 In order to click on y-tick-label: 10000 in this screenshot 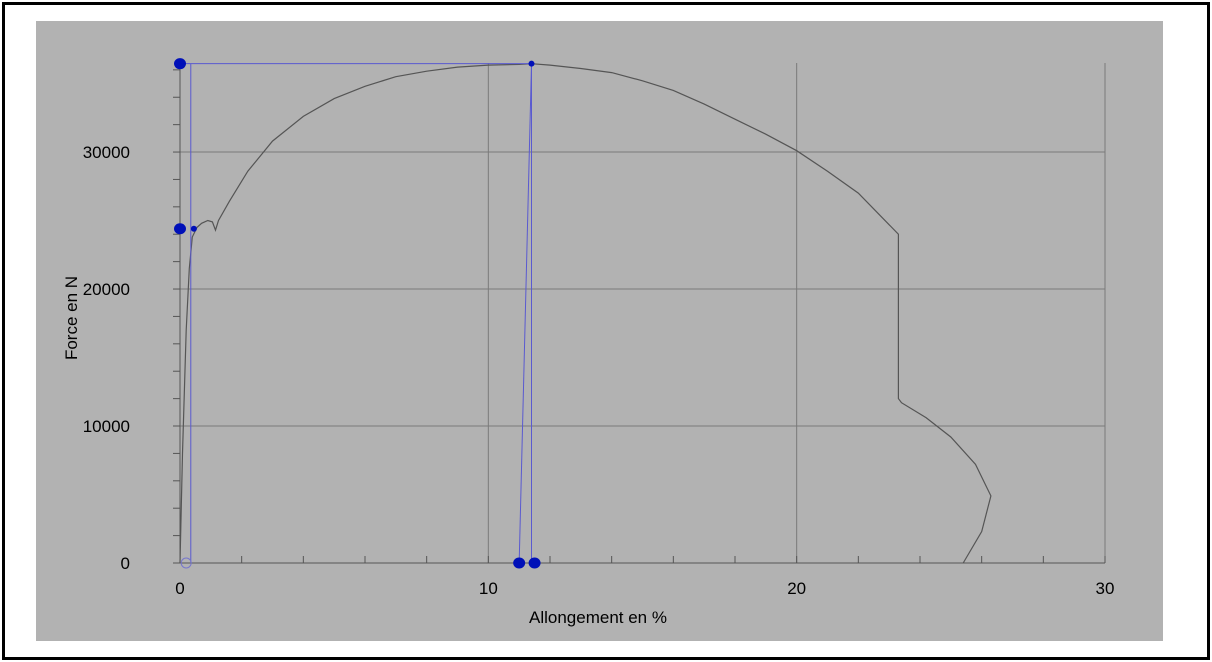, I will do `click(106, 426)`.